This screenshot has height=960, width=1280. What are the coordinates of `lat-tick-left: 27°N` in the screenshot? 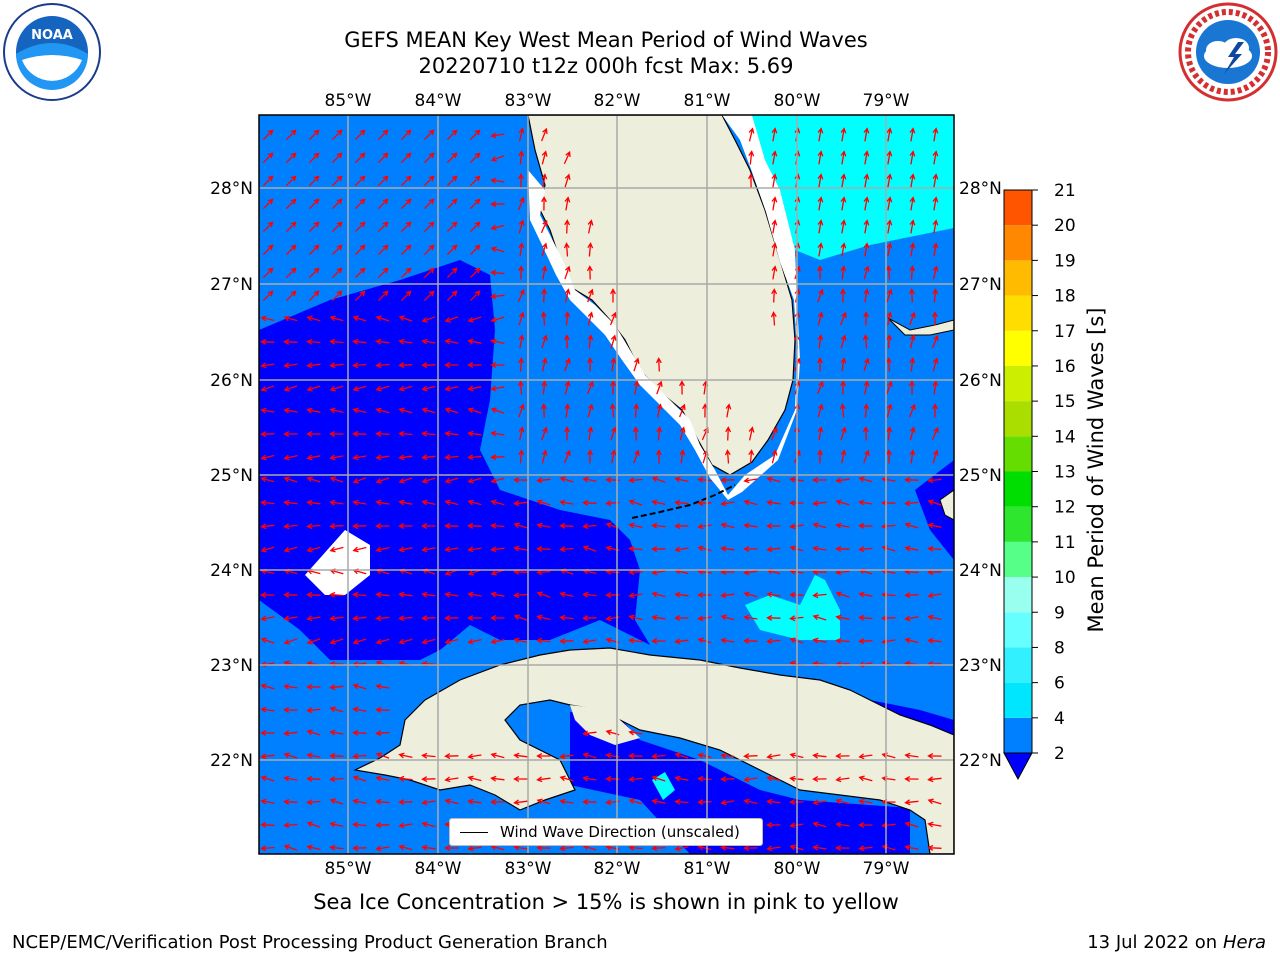 It's located at (231, 285).